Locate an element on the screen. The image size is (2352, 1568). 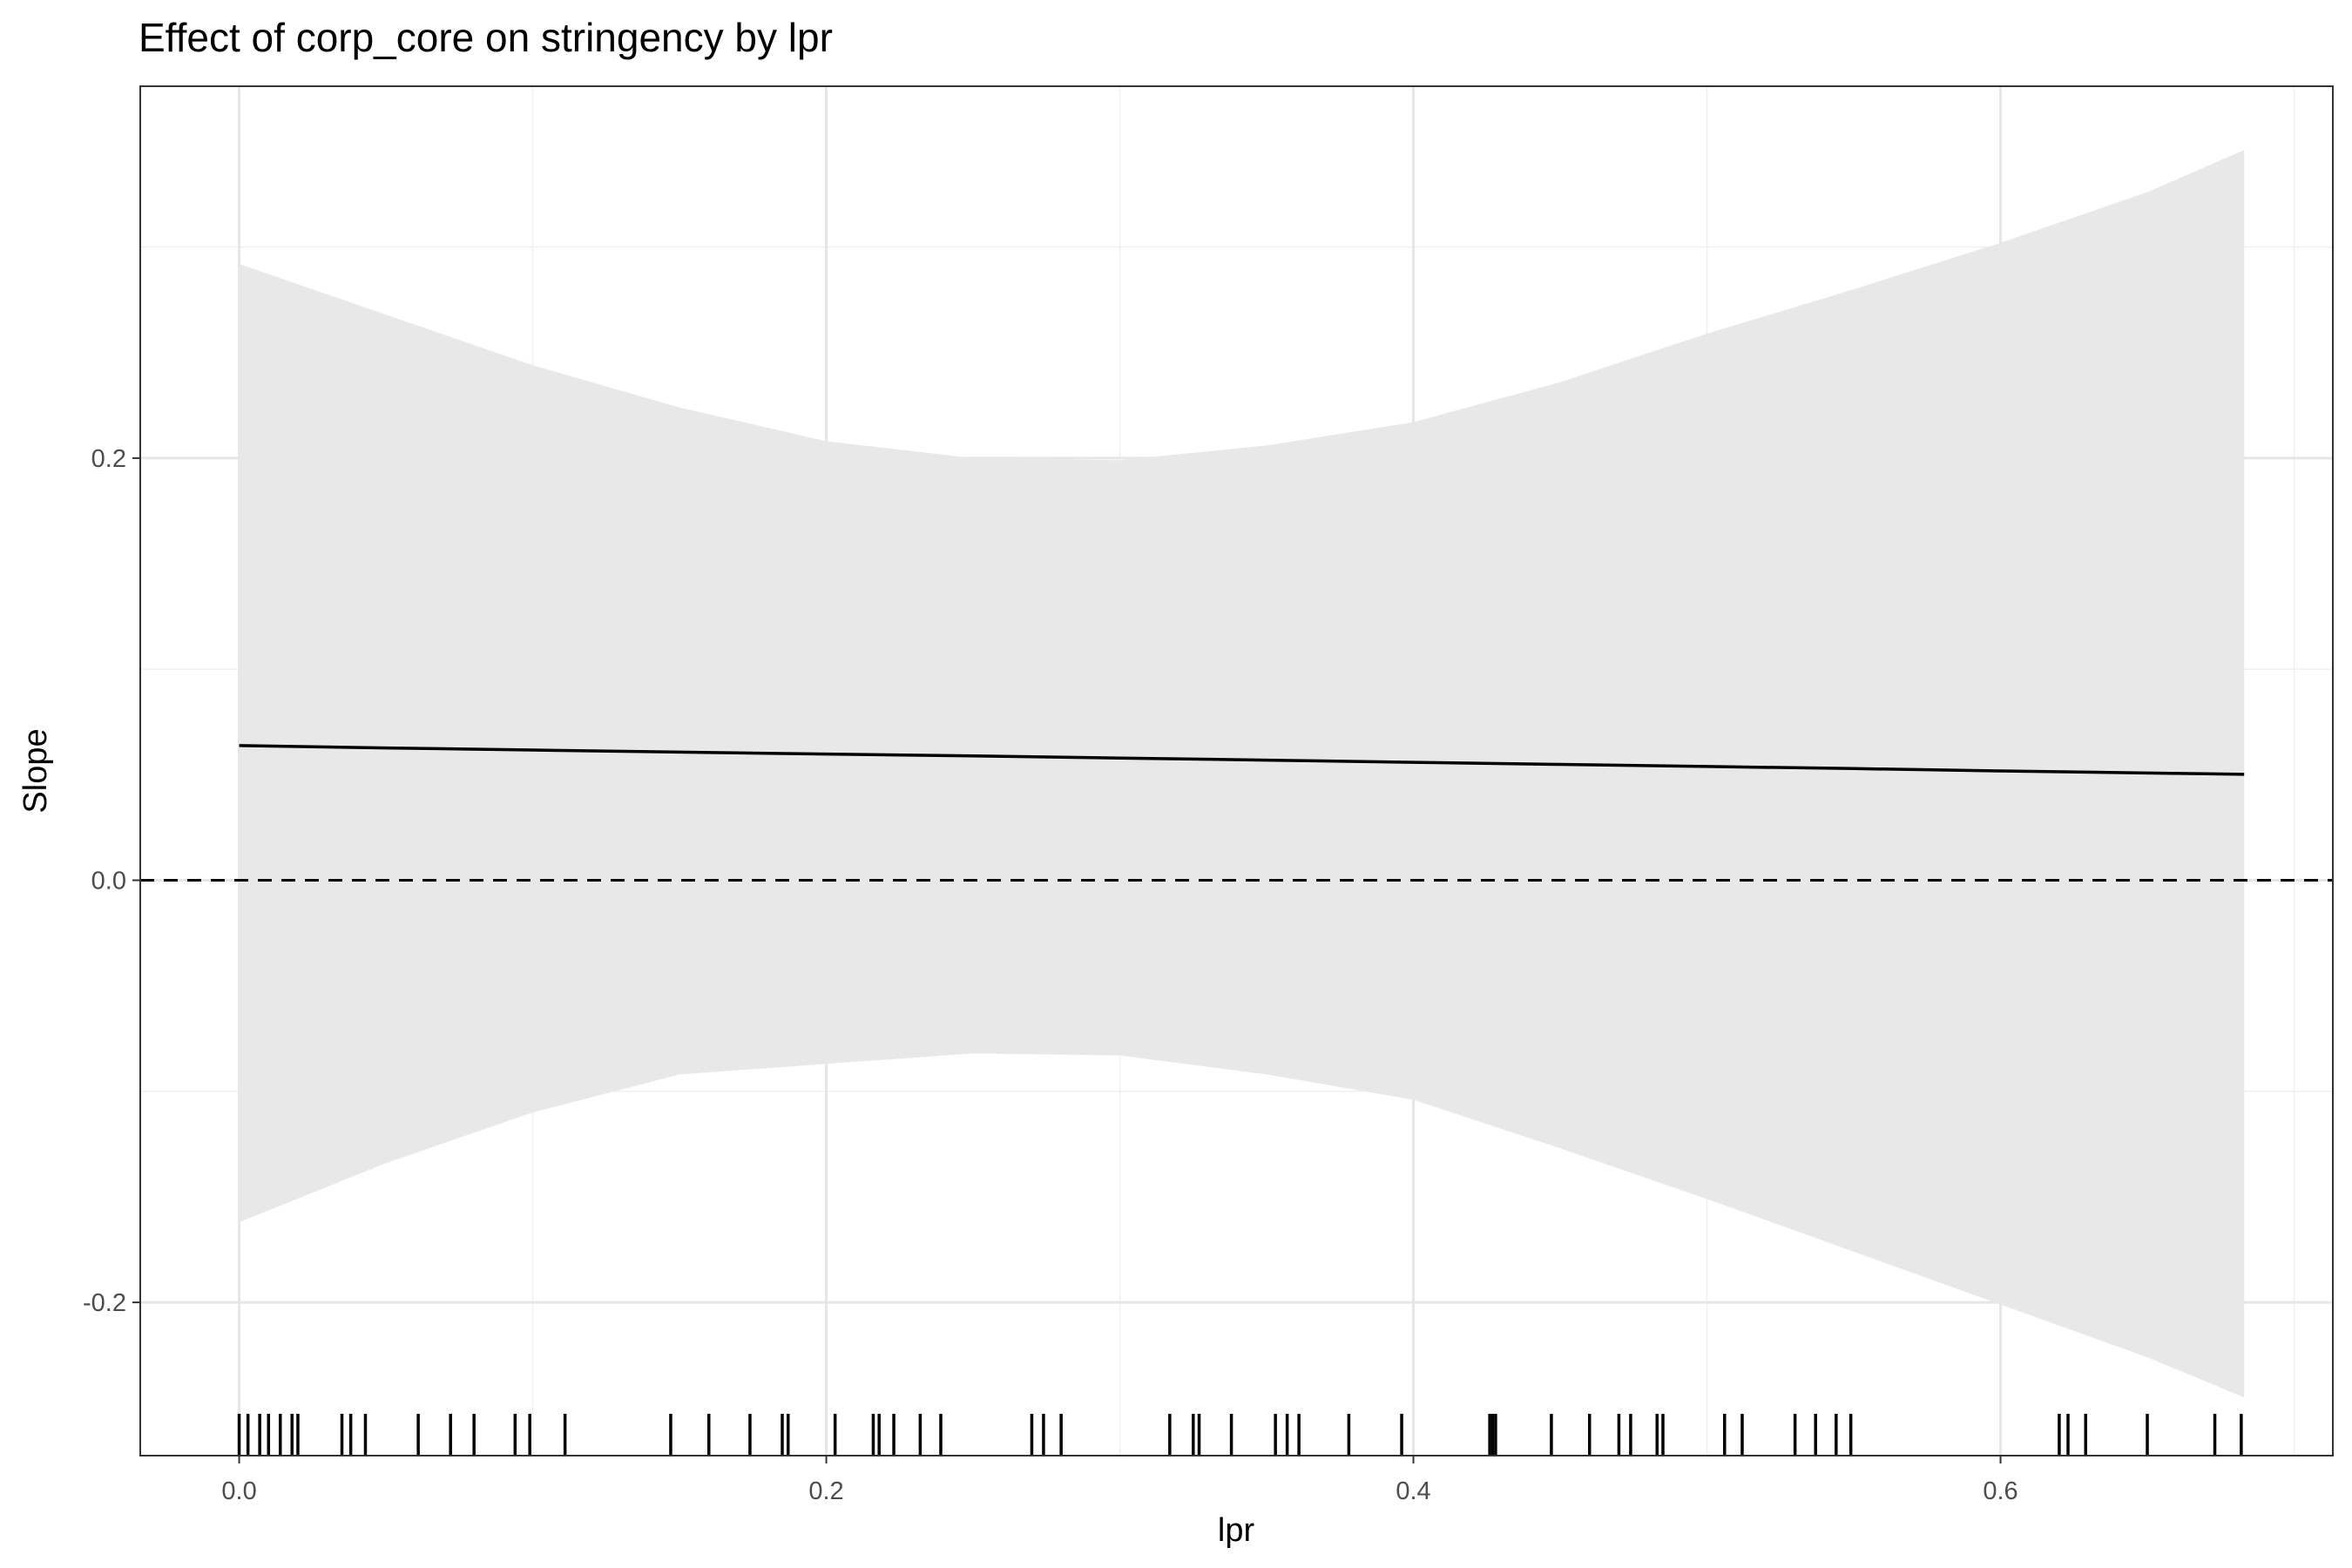
y-tick-label: 0.0 is located at coordinates (109, 882).